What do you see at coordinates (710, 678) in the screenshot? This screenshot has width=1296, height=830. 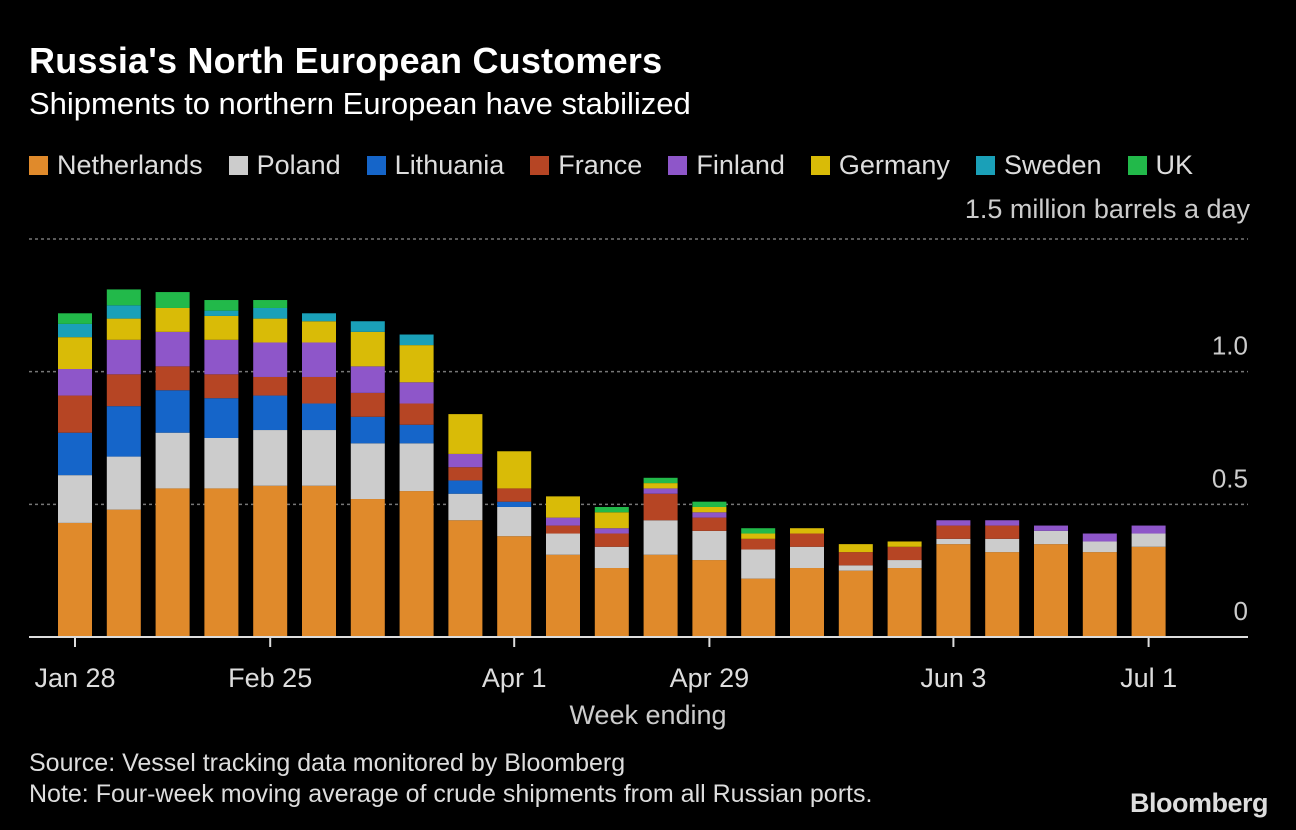 I see `x-tick-label: Apr 29` at bounding box center [710, 678].